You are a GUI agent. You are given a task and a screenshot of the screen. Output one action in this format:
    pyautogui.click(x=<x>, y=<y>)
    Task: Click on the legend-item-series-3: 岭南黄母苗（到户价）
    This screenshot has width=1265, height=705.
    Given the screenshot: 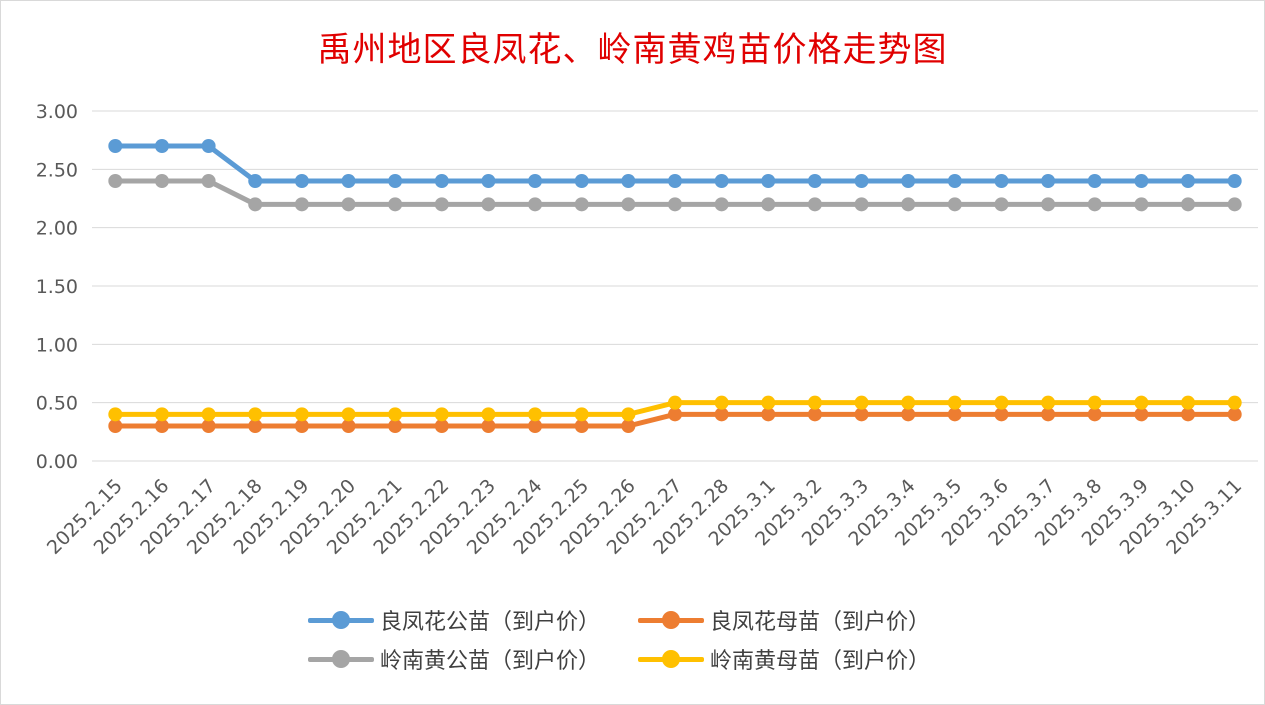 What is the action you would take?
    pyautogui.click(x=784, y=659)
    